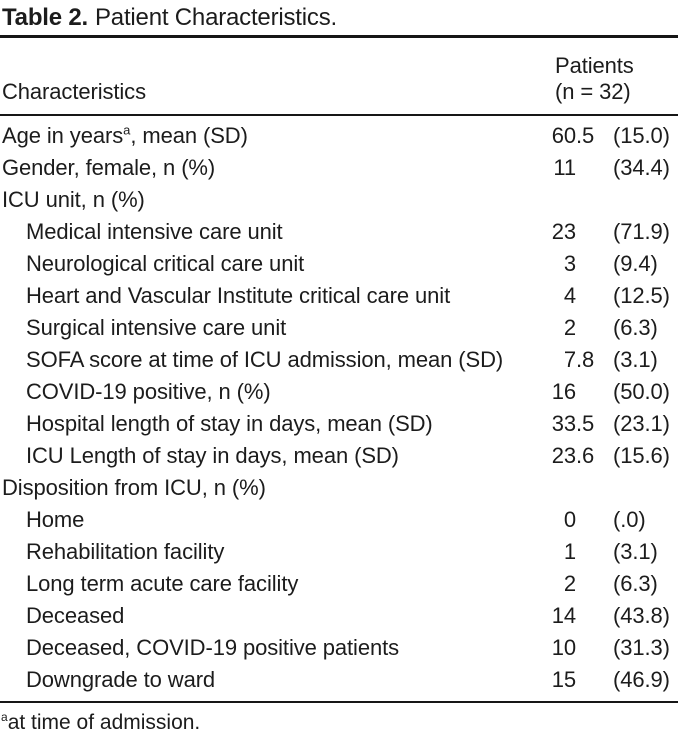 The image size is (678, 741). I want to click on row-label-text: Rehabilitation facility, so click(125, 551).